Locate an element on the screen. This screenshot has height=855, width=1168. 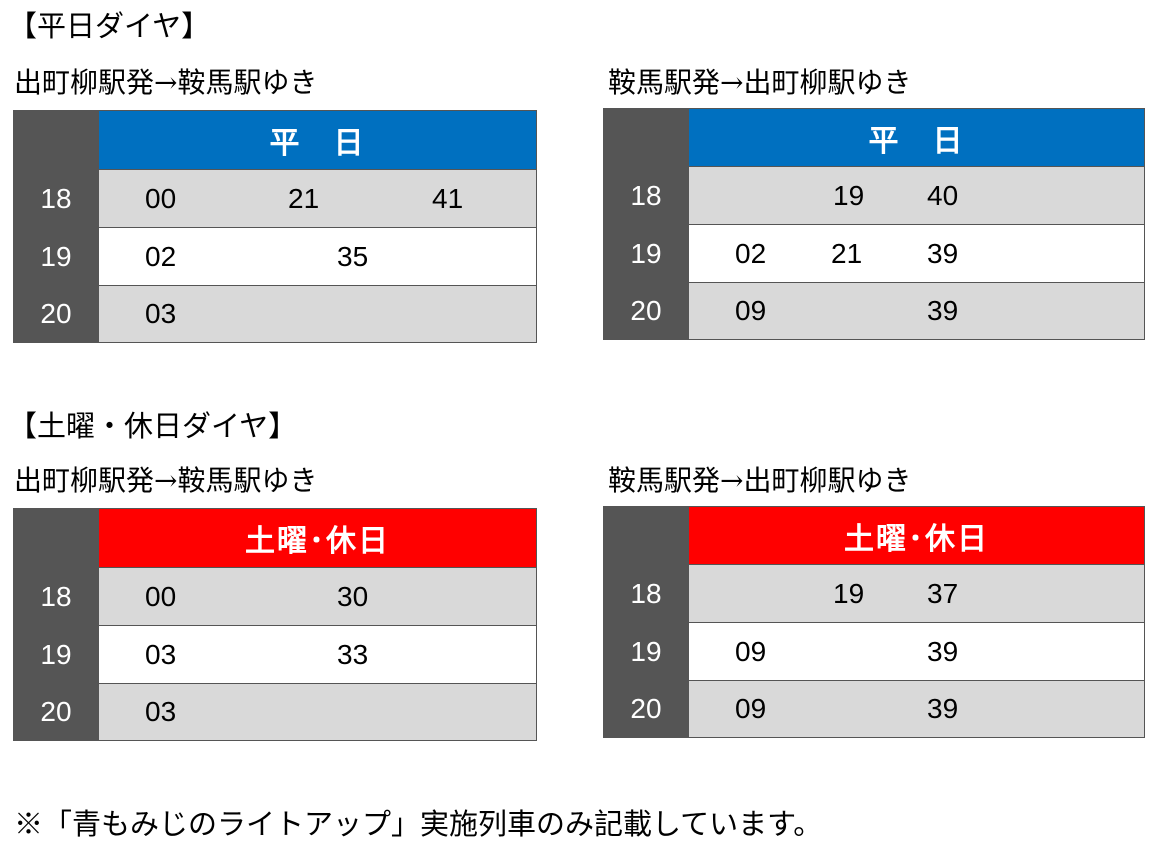
table-row: 18 19 40 is located at coordinates (874, 195).